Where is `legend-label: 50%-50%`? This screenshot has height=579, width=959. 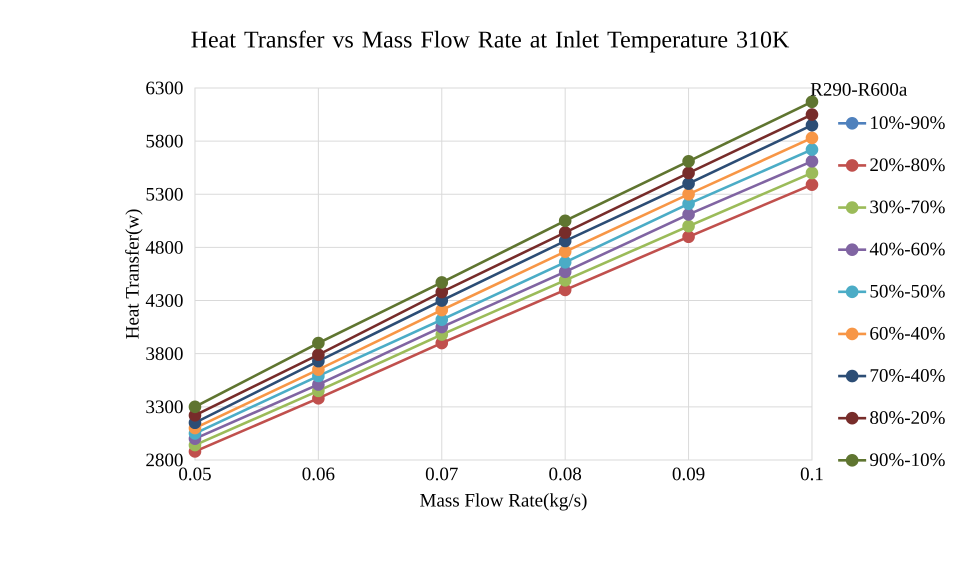
legend-label: 50%-50% is located at coordinates (907, 291).